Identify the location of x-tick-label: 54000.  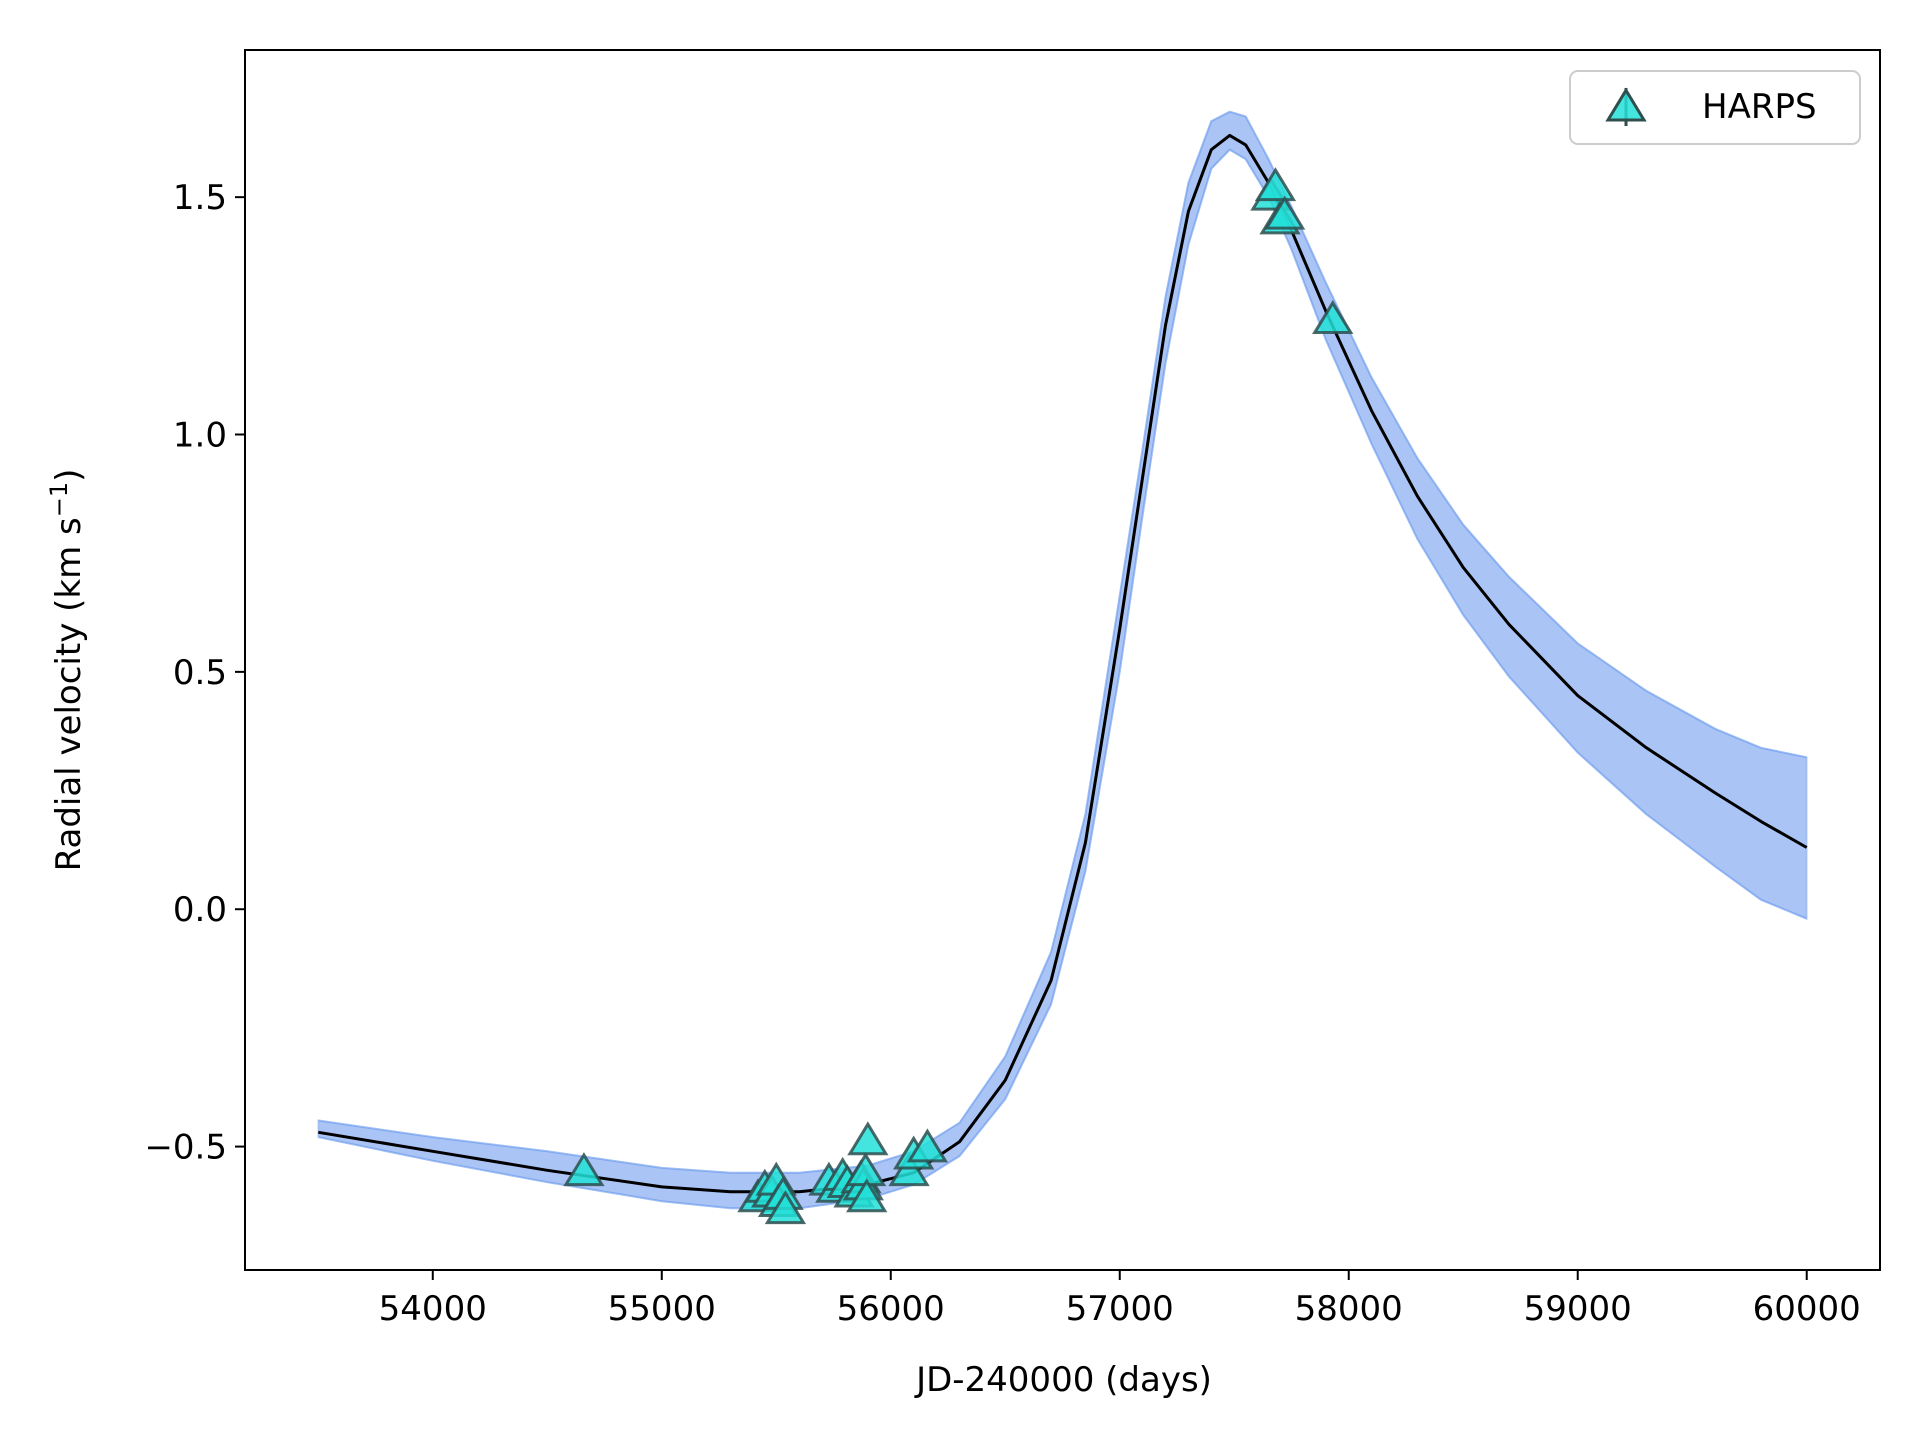
(433, 1309).